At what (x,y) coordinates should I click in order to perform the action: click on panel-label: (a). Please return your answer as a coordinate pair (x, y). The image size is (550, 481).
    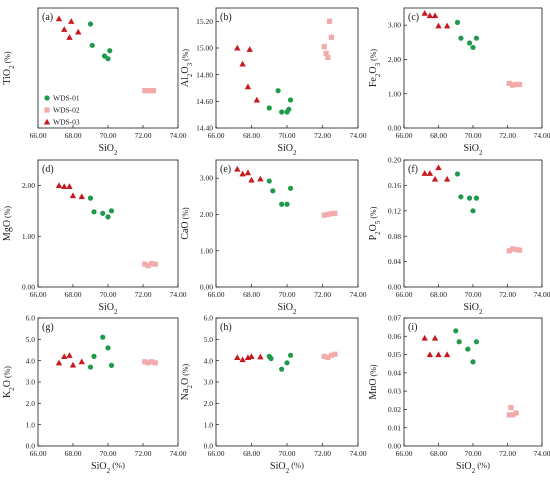
    Looking at the image, I should click on (47, 17).